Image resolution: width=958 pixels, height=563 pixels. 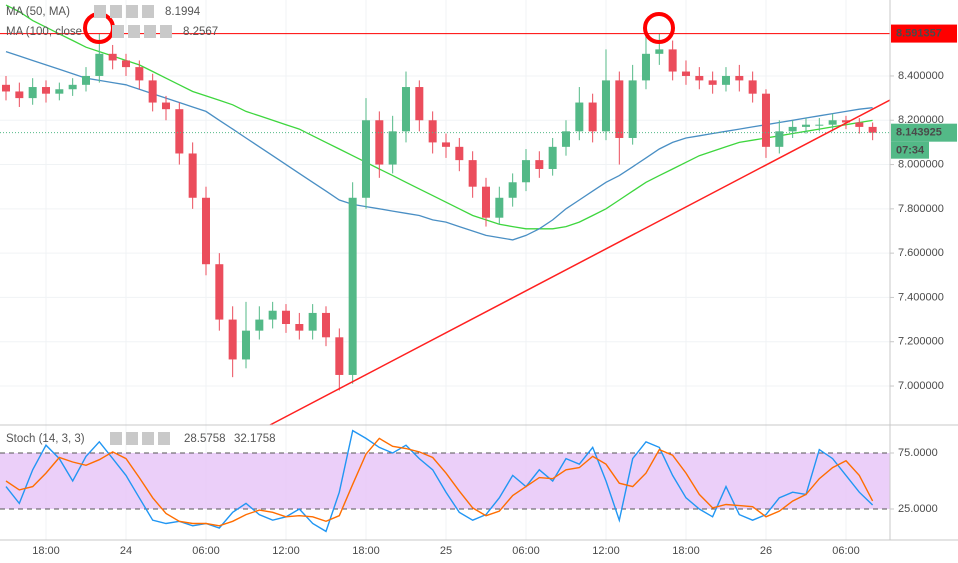 What do you see at coordinates (45, 439) in the screenshot?
I see `stoch-title: Stoch (14, 3, 3)` at bounding box center [45, 439].